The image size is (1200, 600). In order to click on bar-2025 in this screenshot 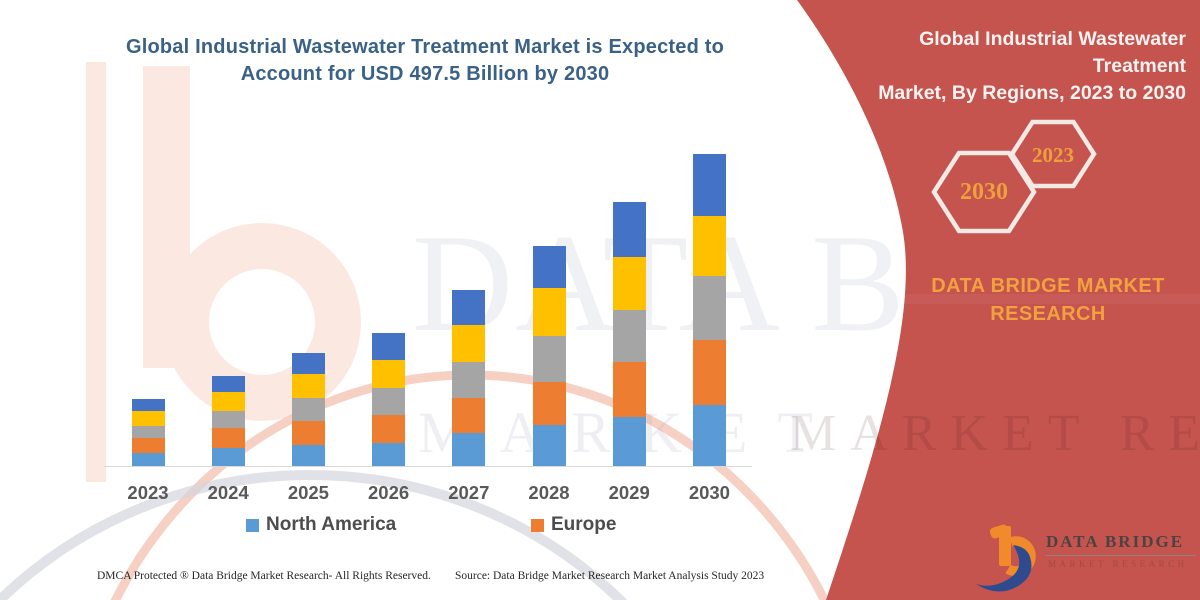, I will do `click(308, 409)`.